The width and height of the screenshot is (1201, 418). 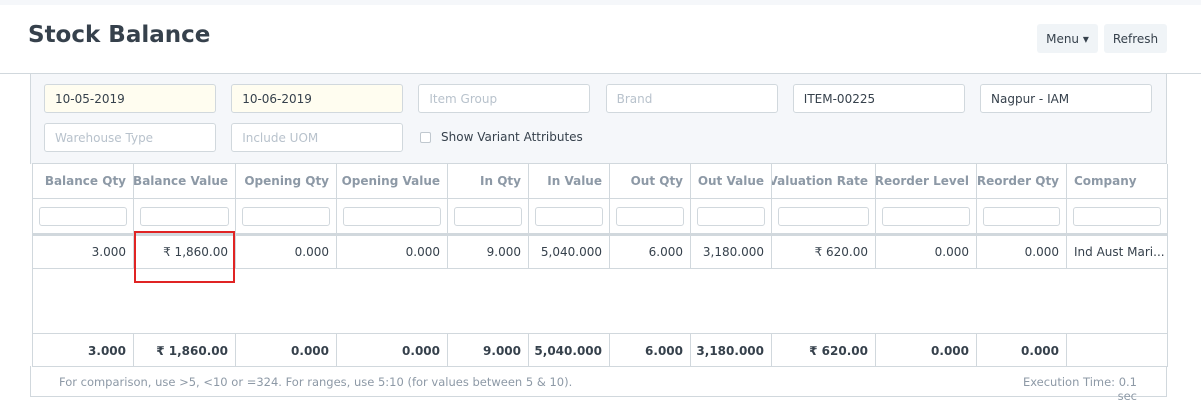 What do you see at coordinates (286, 181) in the screenshot?
I see `column-header: Opening Qty` at bounding box center [286, 181].